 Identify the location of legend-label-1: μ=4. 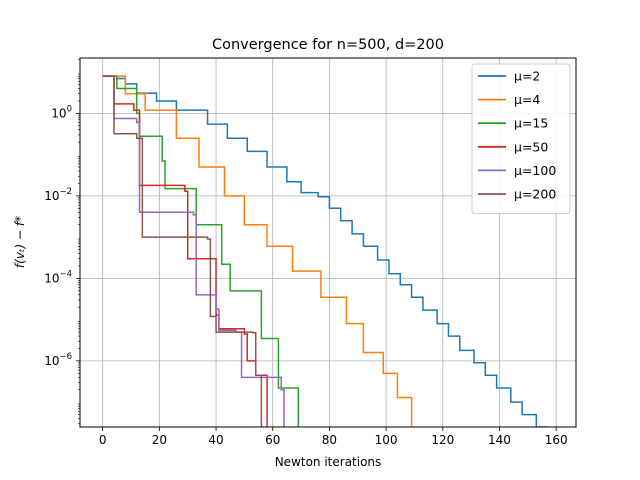
(527, 99).